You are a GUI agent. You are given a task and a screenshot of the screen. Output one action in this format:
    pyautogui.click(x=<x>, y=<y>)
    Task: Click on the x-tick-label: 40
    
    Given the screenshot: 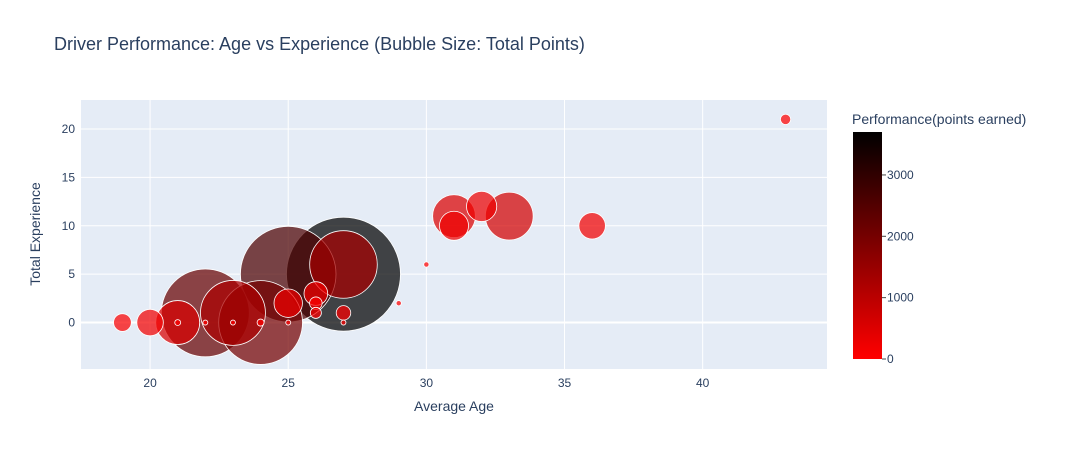 What is the action you would take?
    pyautogui.click(x=703, y=383)
    